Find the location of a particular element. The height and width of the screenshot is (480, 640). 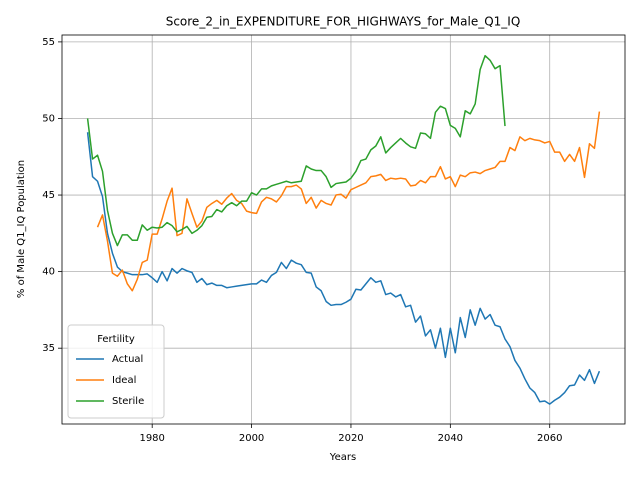

x-axis-label: Years is located at coordinates (342, 457).